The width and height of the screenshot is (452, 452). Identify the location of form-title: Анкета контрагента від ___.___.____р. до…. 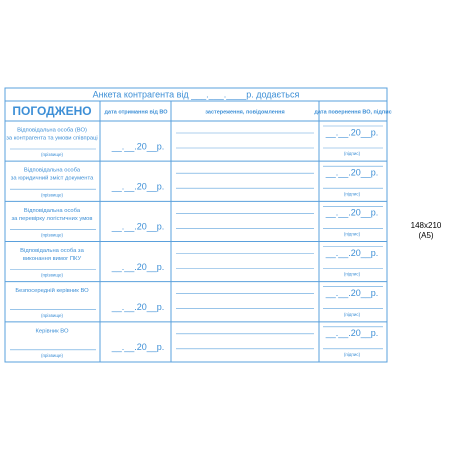
(196, 94).